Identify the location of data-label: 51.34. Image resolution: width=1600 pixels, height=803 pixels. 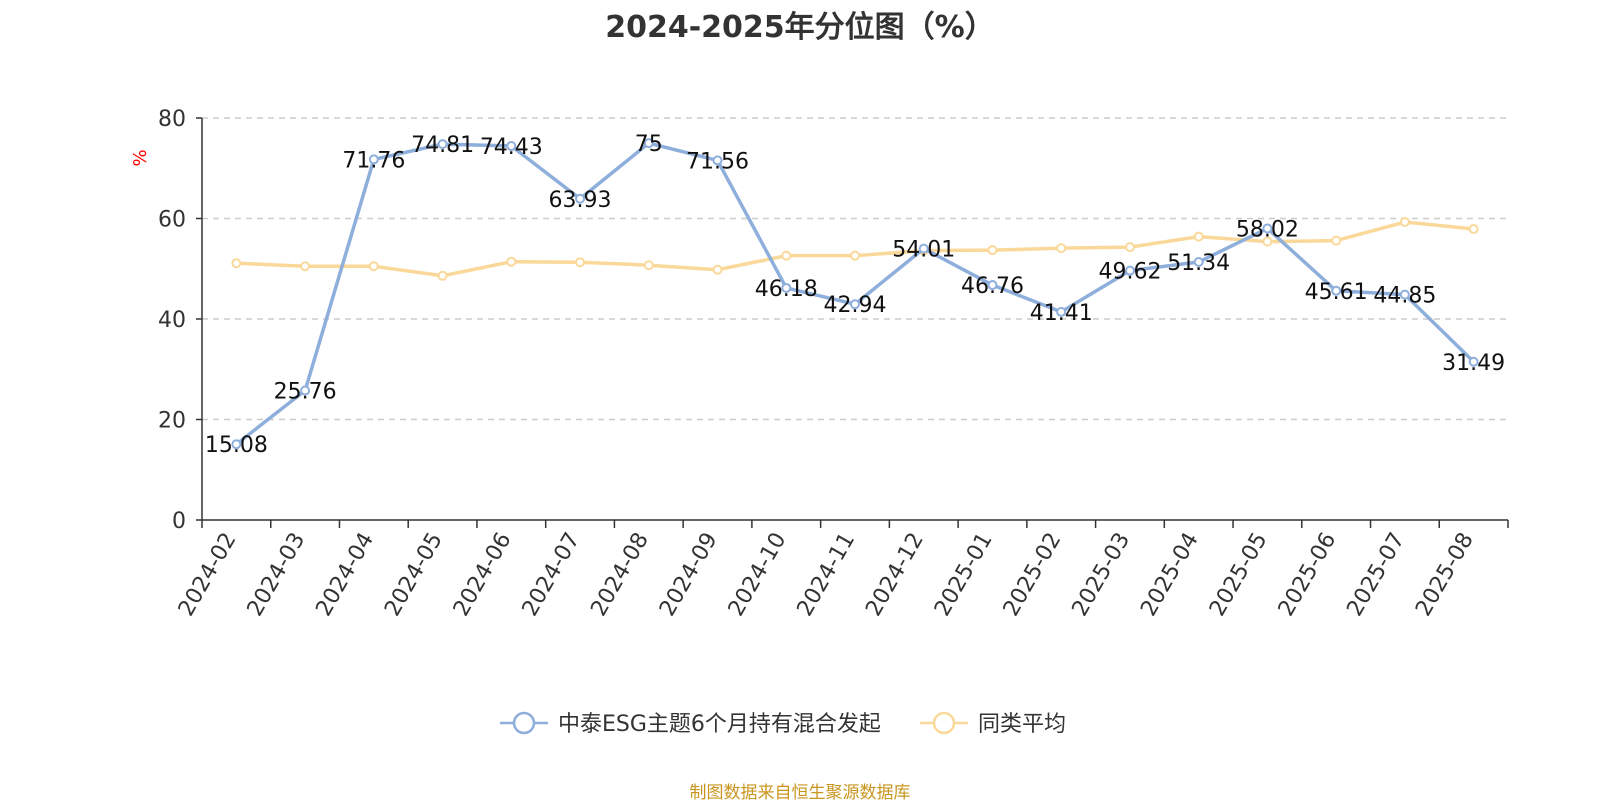
(1198, 263).